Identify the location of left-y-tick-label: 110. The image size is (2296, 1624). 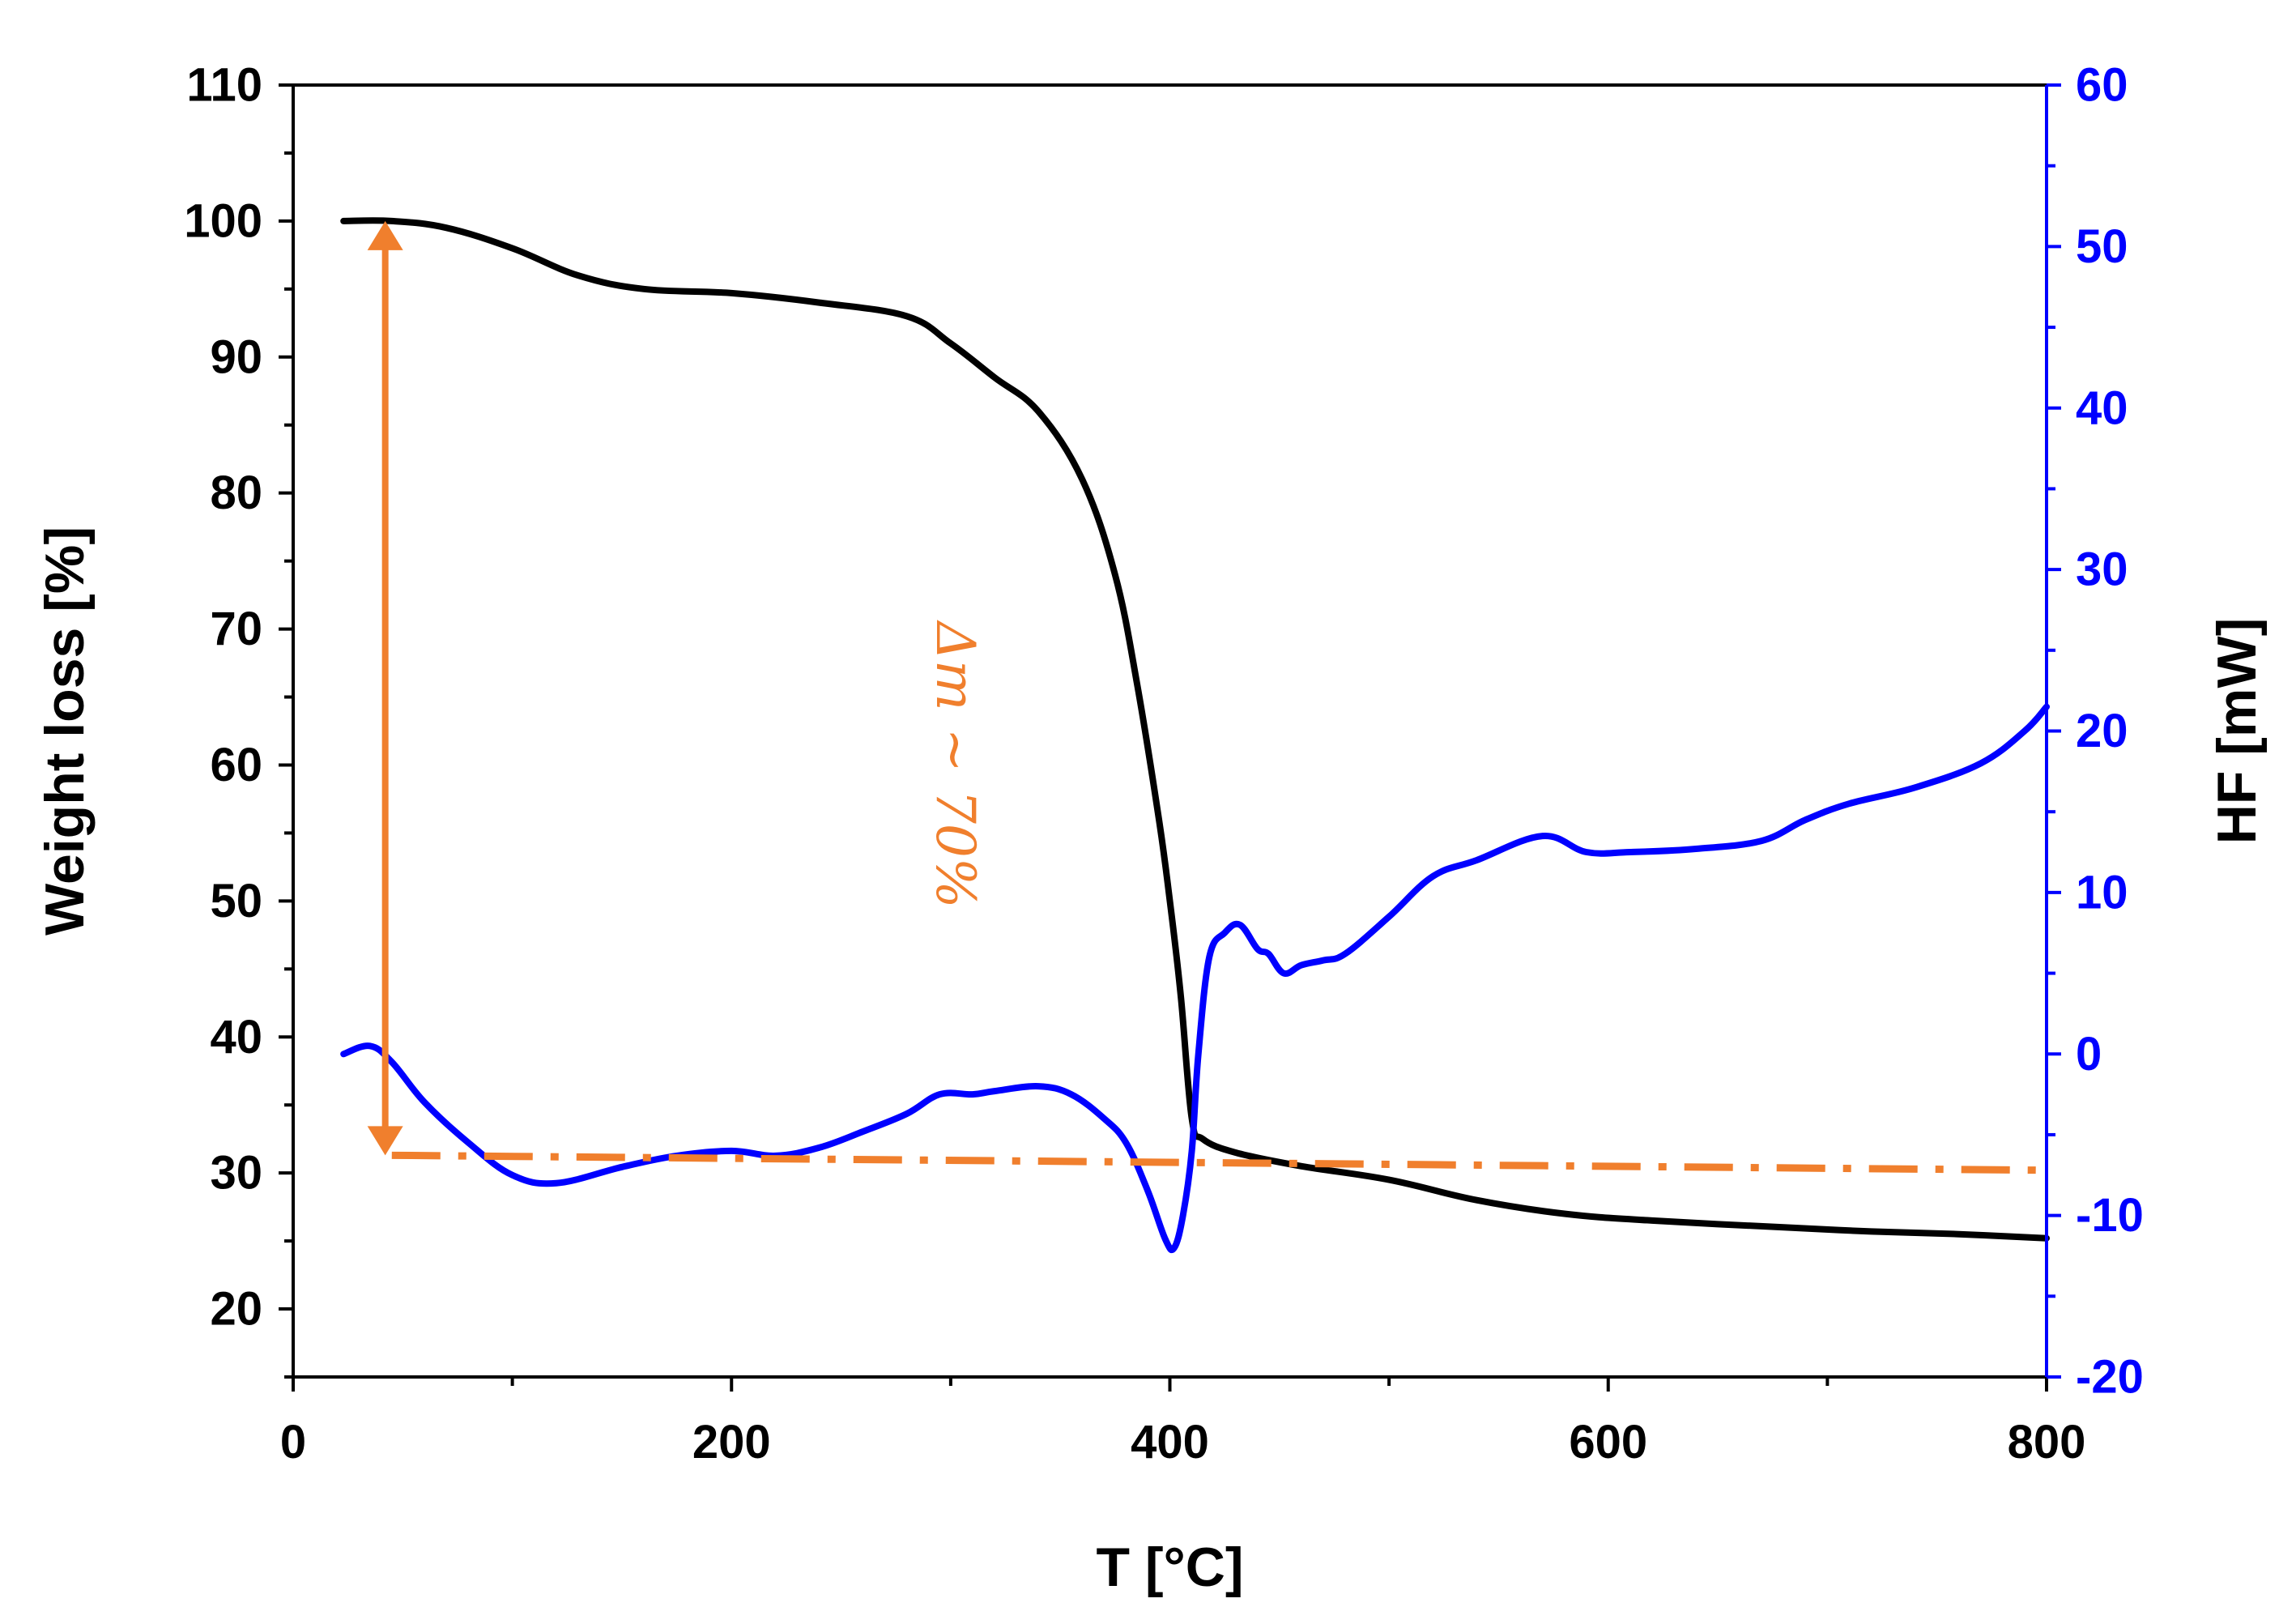
(224, 85).